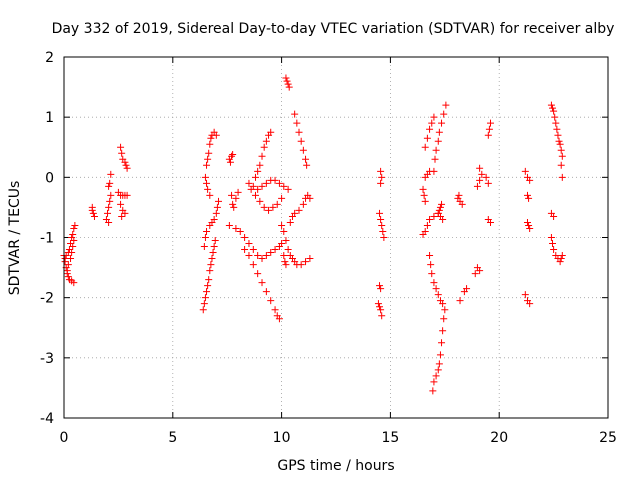 Image resolution: width=640 pixels, height=480 pixels. What do you see at coordinates (479, 177) in the screenshot?
I see `series-arc38` at bounding box center [479, 177].